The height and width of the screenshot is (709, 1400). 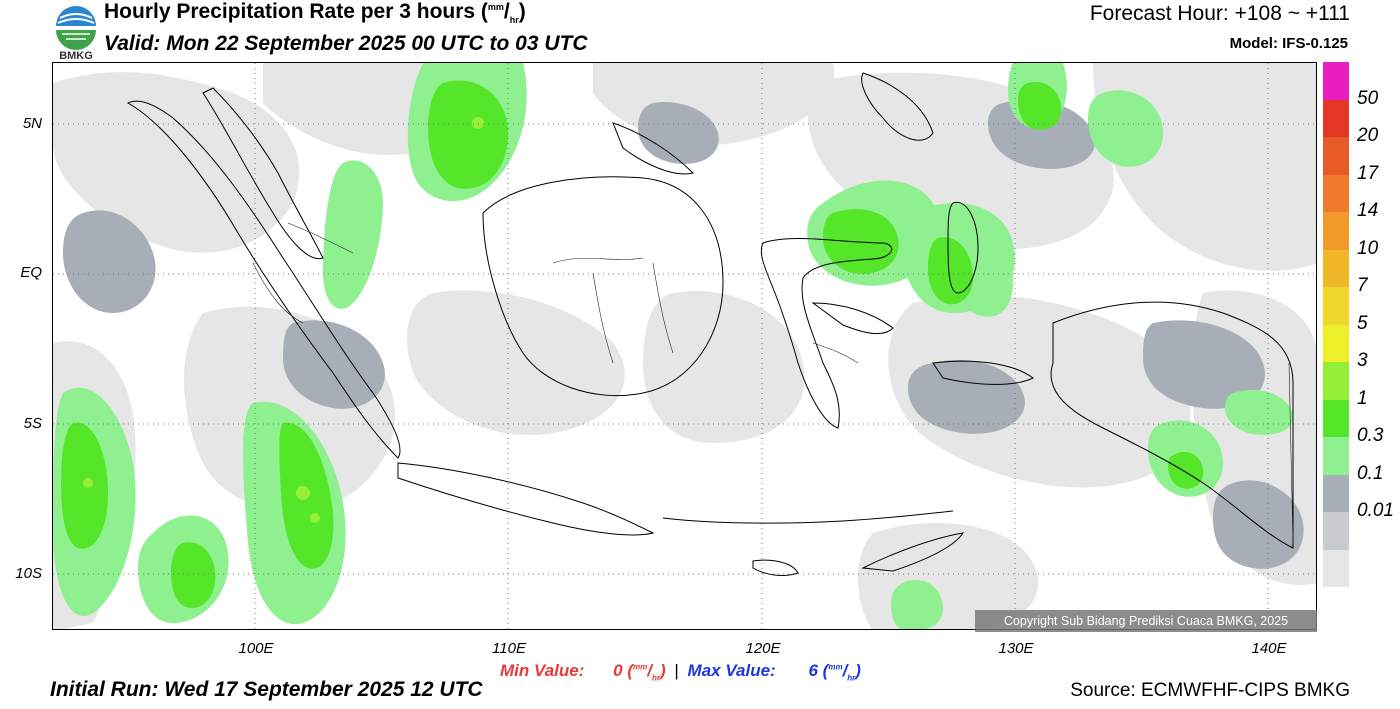 I want to click on lon-label-140e: 140E, so click(x=1269, y=648).